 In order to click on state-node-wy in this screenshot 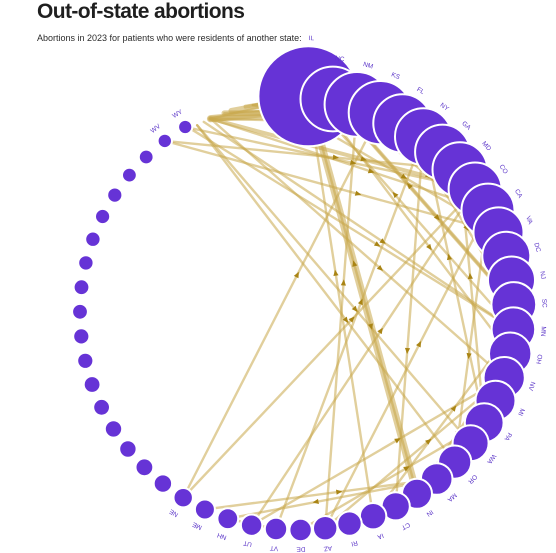, I will do `click(185, 127)`.